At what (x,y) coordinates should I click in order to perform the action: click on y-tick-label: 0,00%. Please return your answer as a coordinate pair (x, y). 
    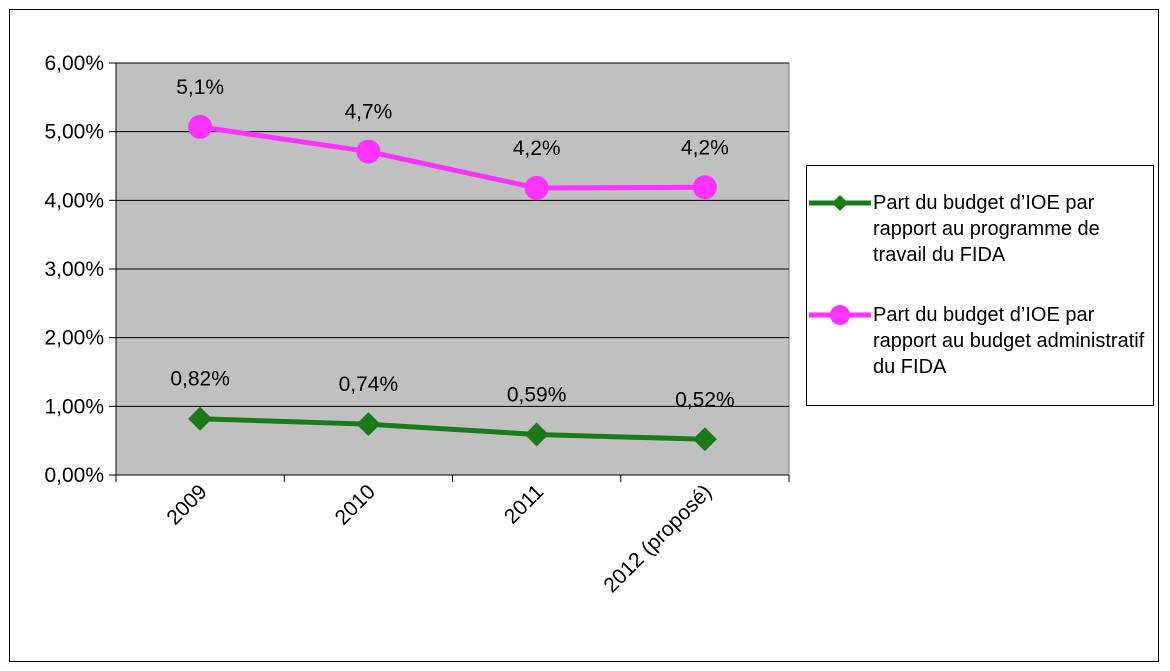
    Looking at the image, I should click on (74, 475).